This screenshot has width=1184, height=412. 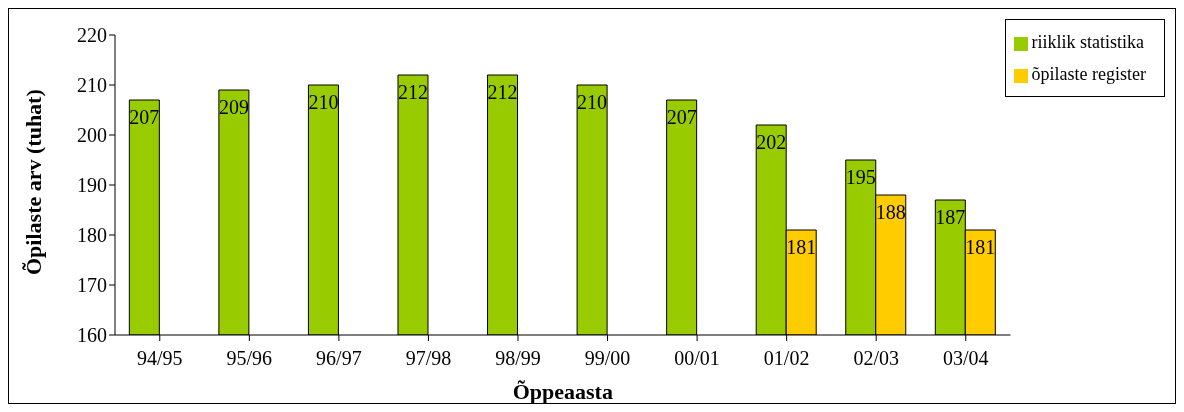 What do you see at coordinates (92, 85) in the screenshot?
I see `y-tick-label: 210` at bounding box center [92, 85].